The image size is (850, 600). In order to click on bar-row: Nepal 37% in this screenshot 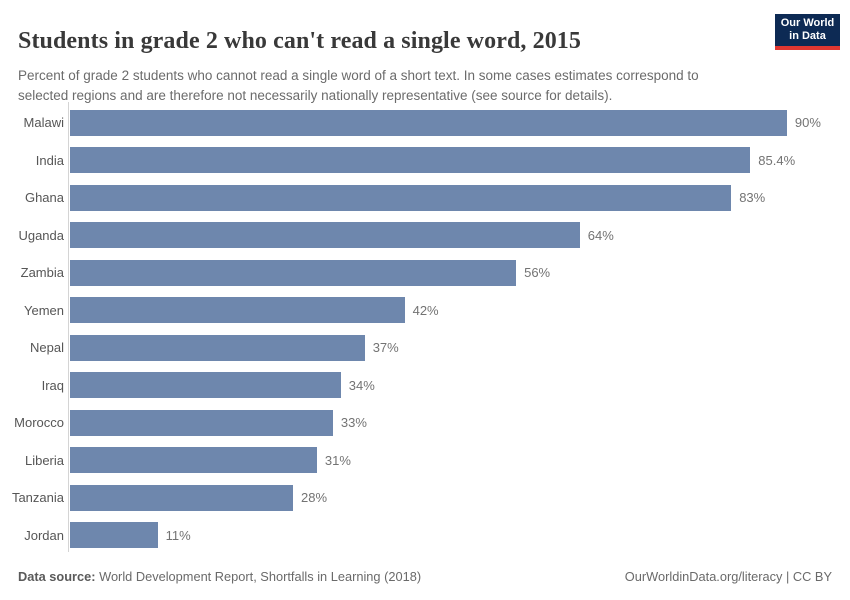, I will do `click(426, 348)`.